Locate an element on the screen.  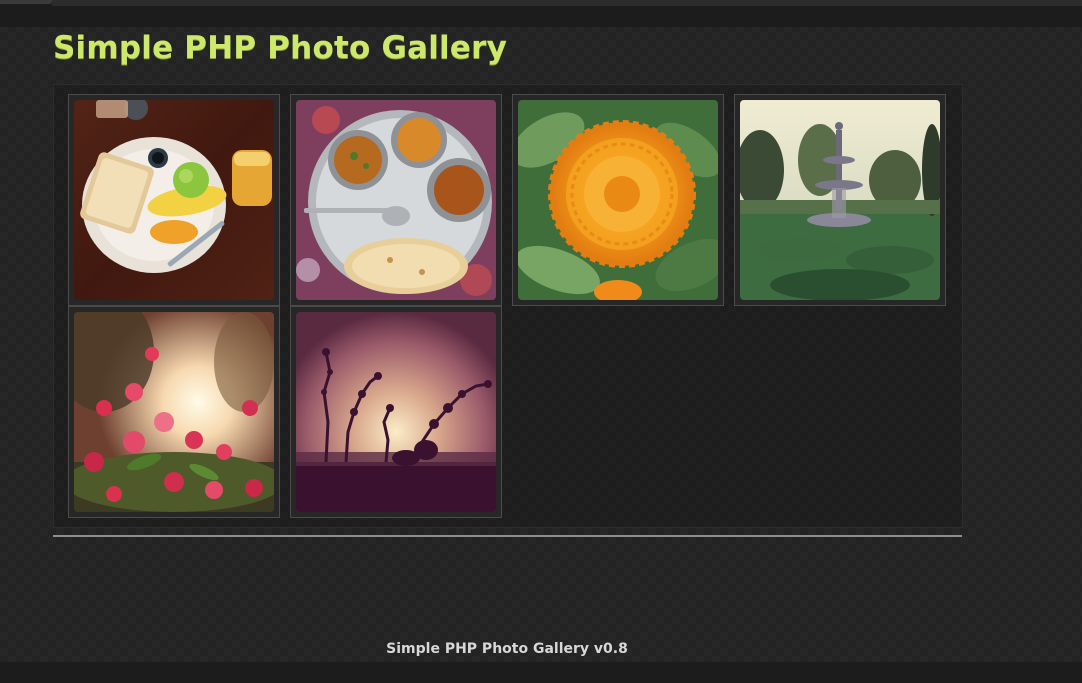
photo-pink-flowers is located at coordinates (174, 412).